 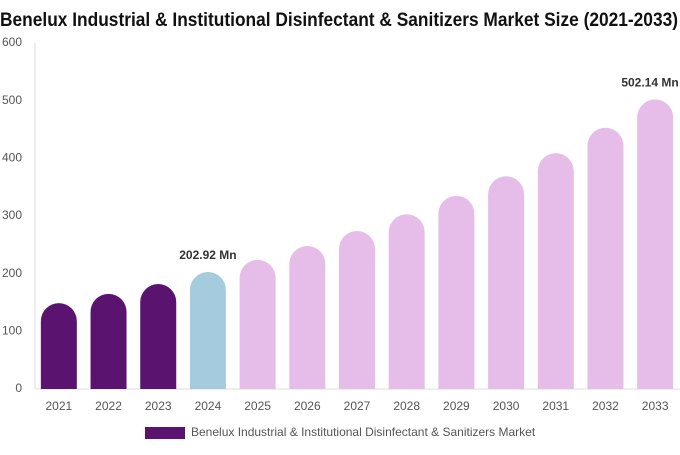 I want to click on x-tick-label: 2029, so click(x=456, y=406).